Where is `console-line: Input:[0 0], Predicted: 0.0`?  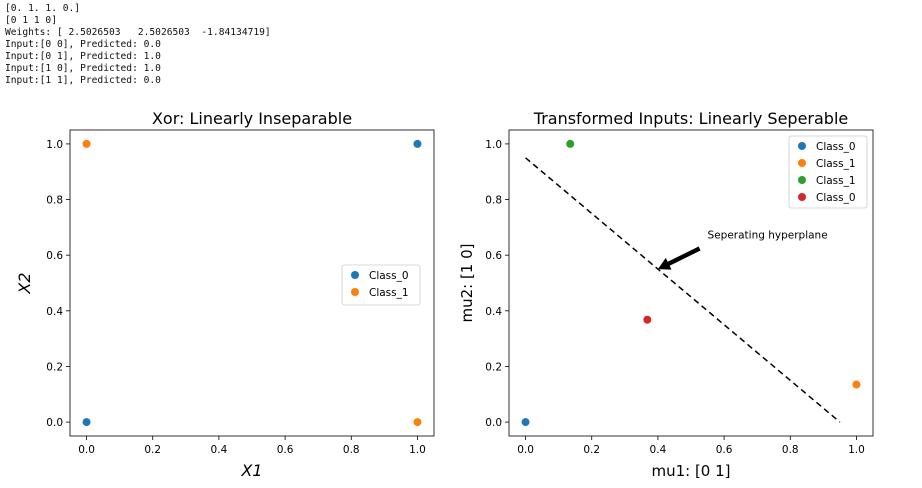
console-line: Input:[0 0], Predicted: 0.0 is located at coordinates (83, 44).